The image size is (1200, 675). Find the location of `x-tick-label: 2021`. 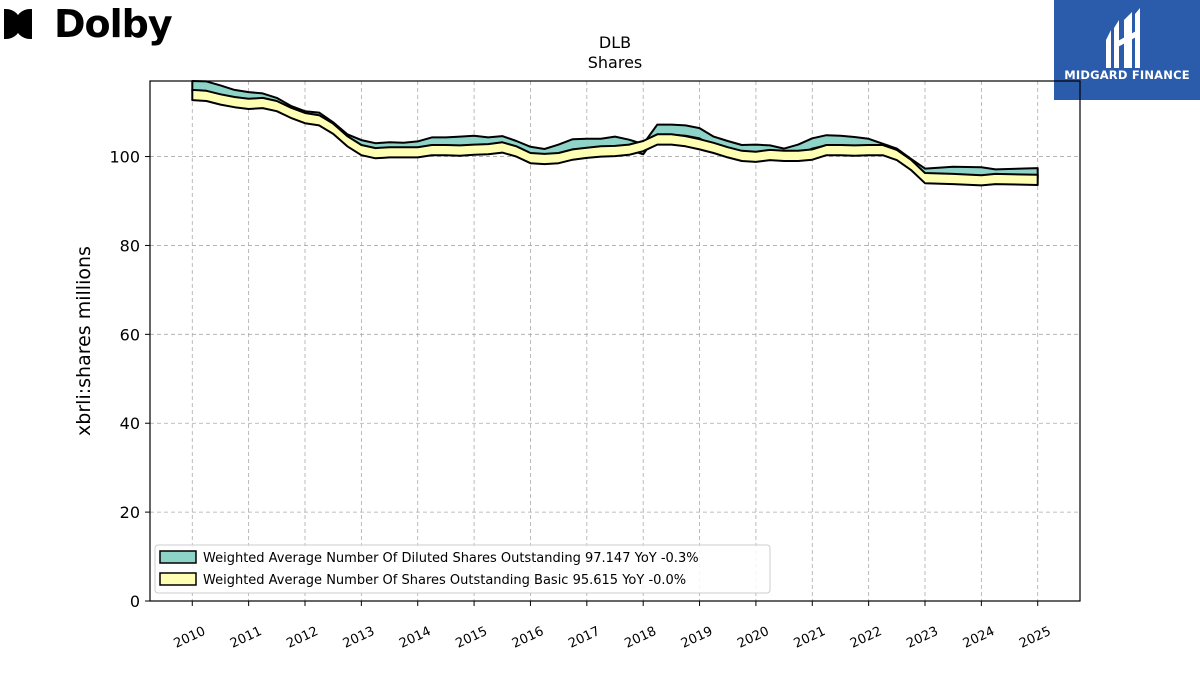

x-tick-label: 2021 is located at coordinates (810, 638).